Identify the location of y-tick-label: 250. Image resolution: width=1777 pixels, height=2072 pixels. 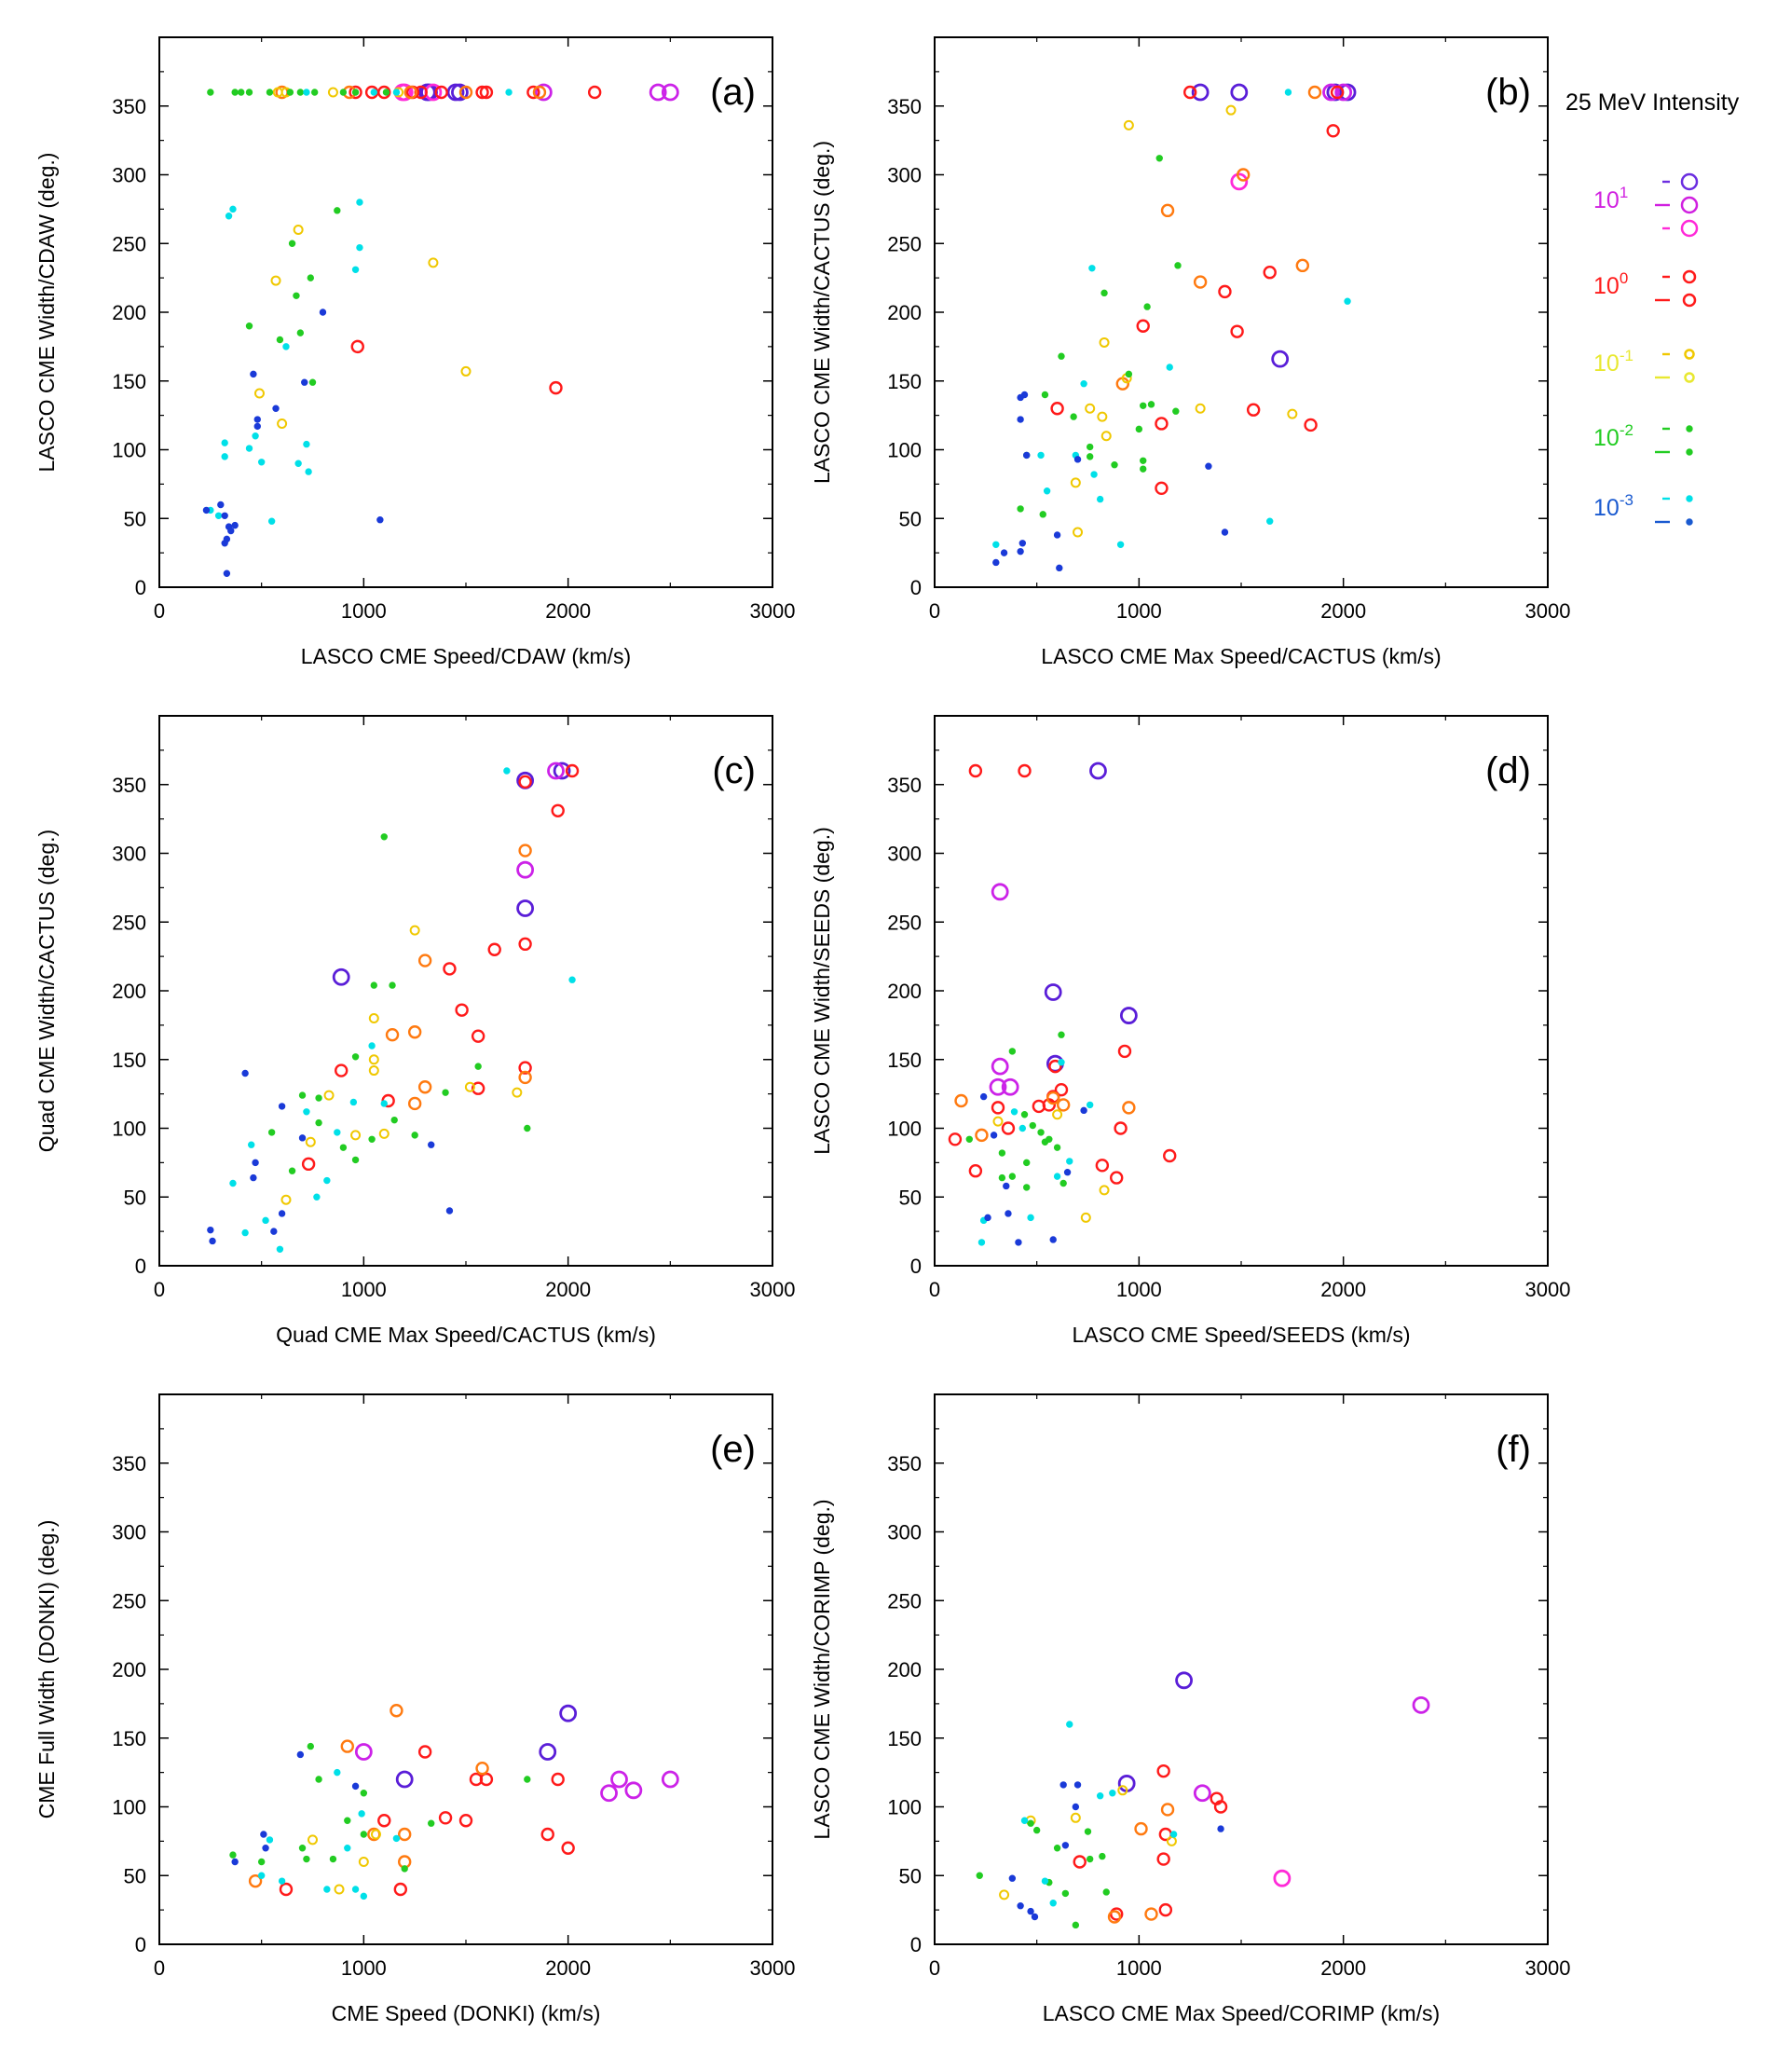
(904, 1600).